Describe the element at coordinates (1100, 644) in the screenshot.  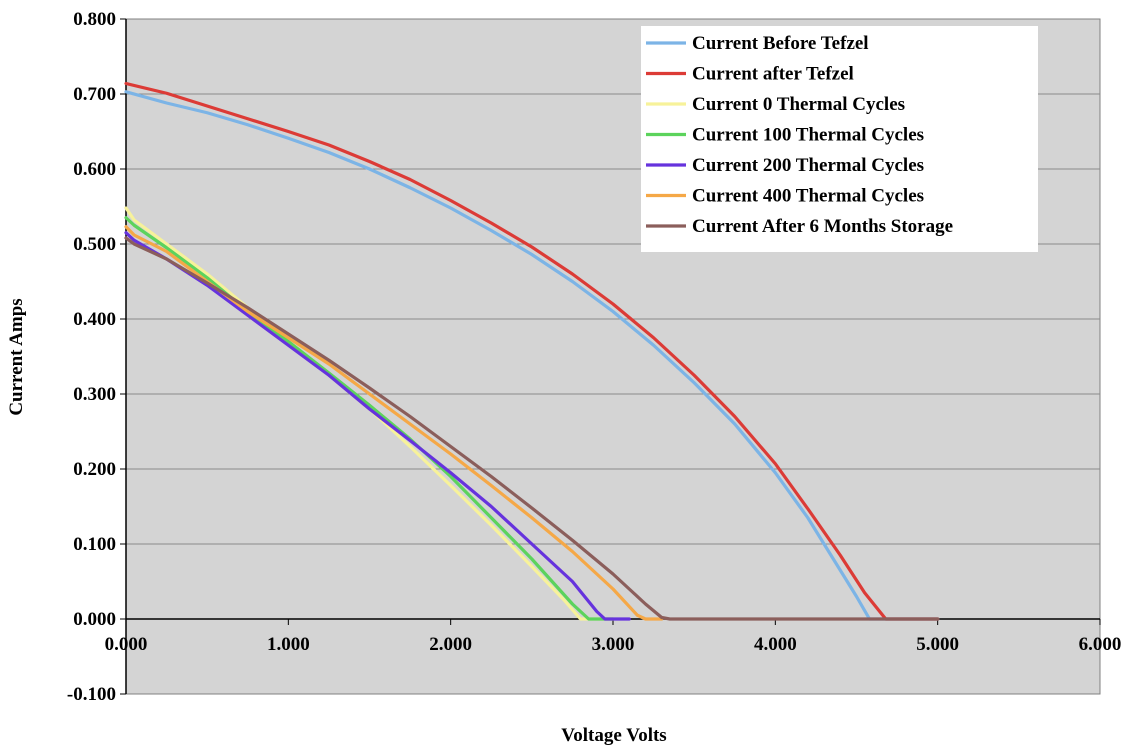
I see `x-tick-label: 6.000` at that location.